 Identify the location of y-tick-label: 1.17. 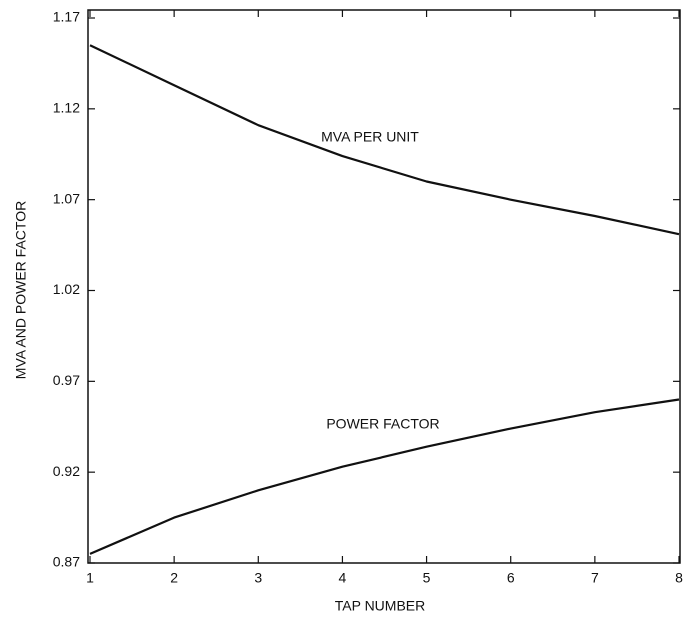
(66, 17).